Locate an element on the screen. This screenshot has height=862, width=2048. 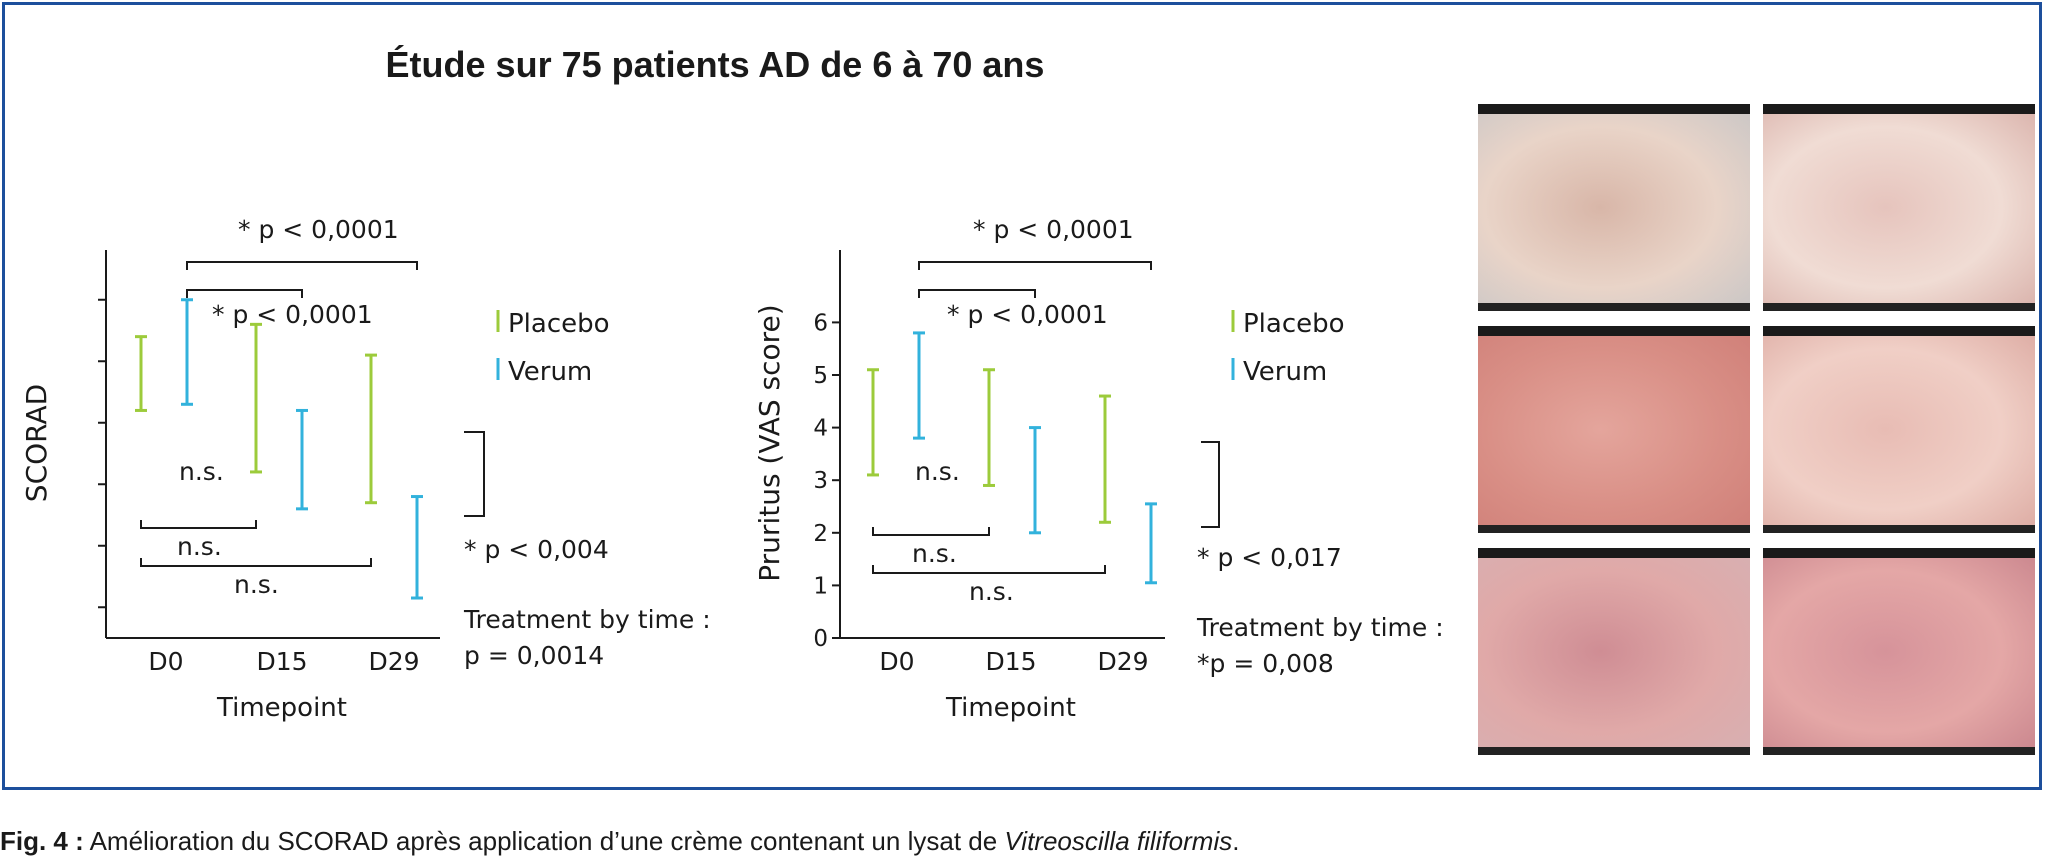
caption-end: . is located at coordinates (1236, 841).